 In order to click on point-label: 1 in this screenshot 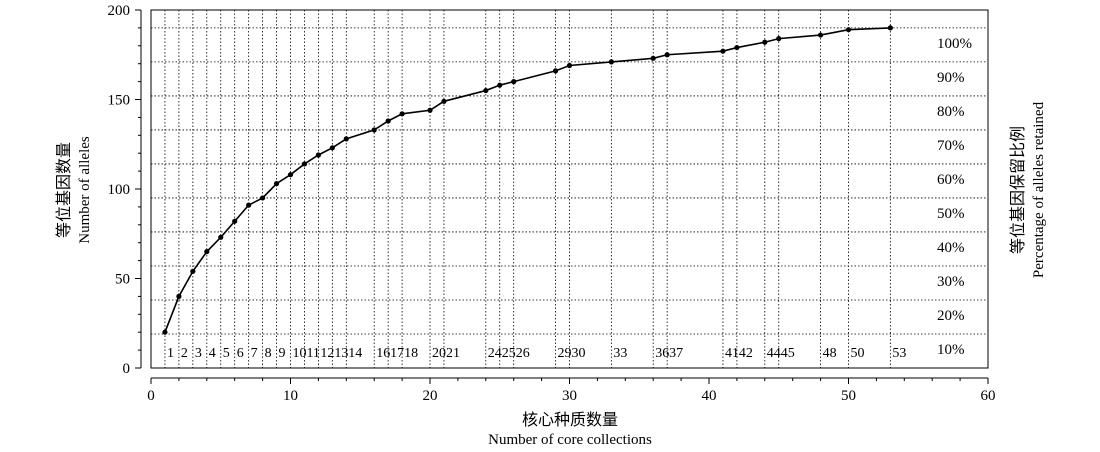, I will do `click(170, 353)`.